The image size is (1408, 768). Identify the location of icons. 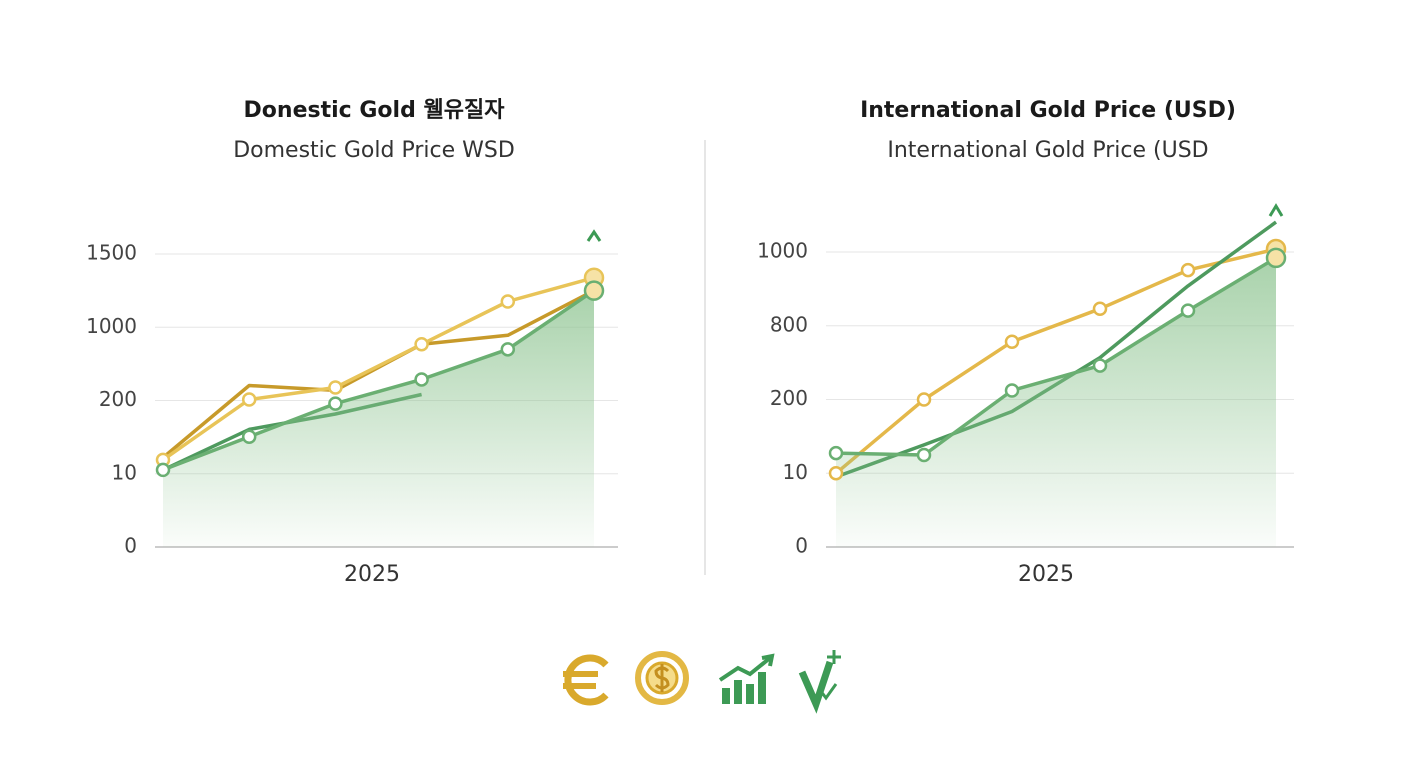
(702, 682).